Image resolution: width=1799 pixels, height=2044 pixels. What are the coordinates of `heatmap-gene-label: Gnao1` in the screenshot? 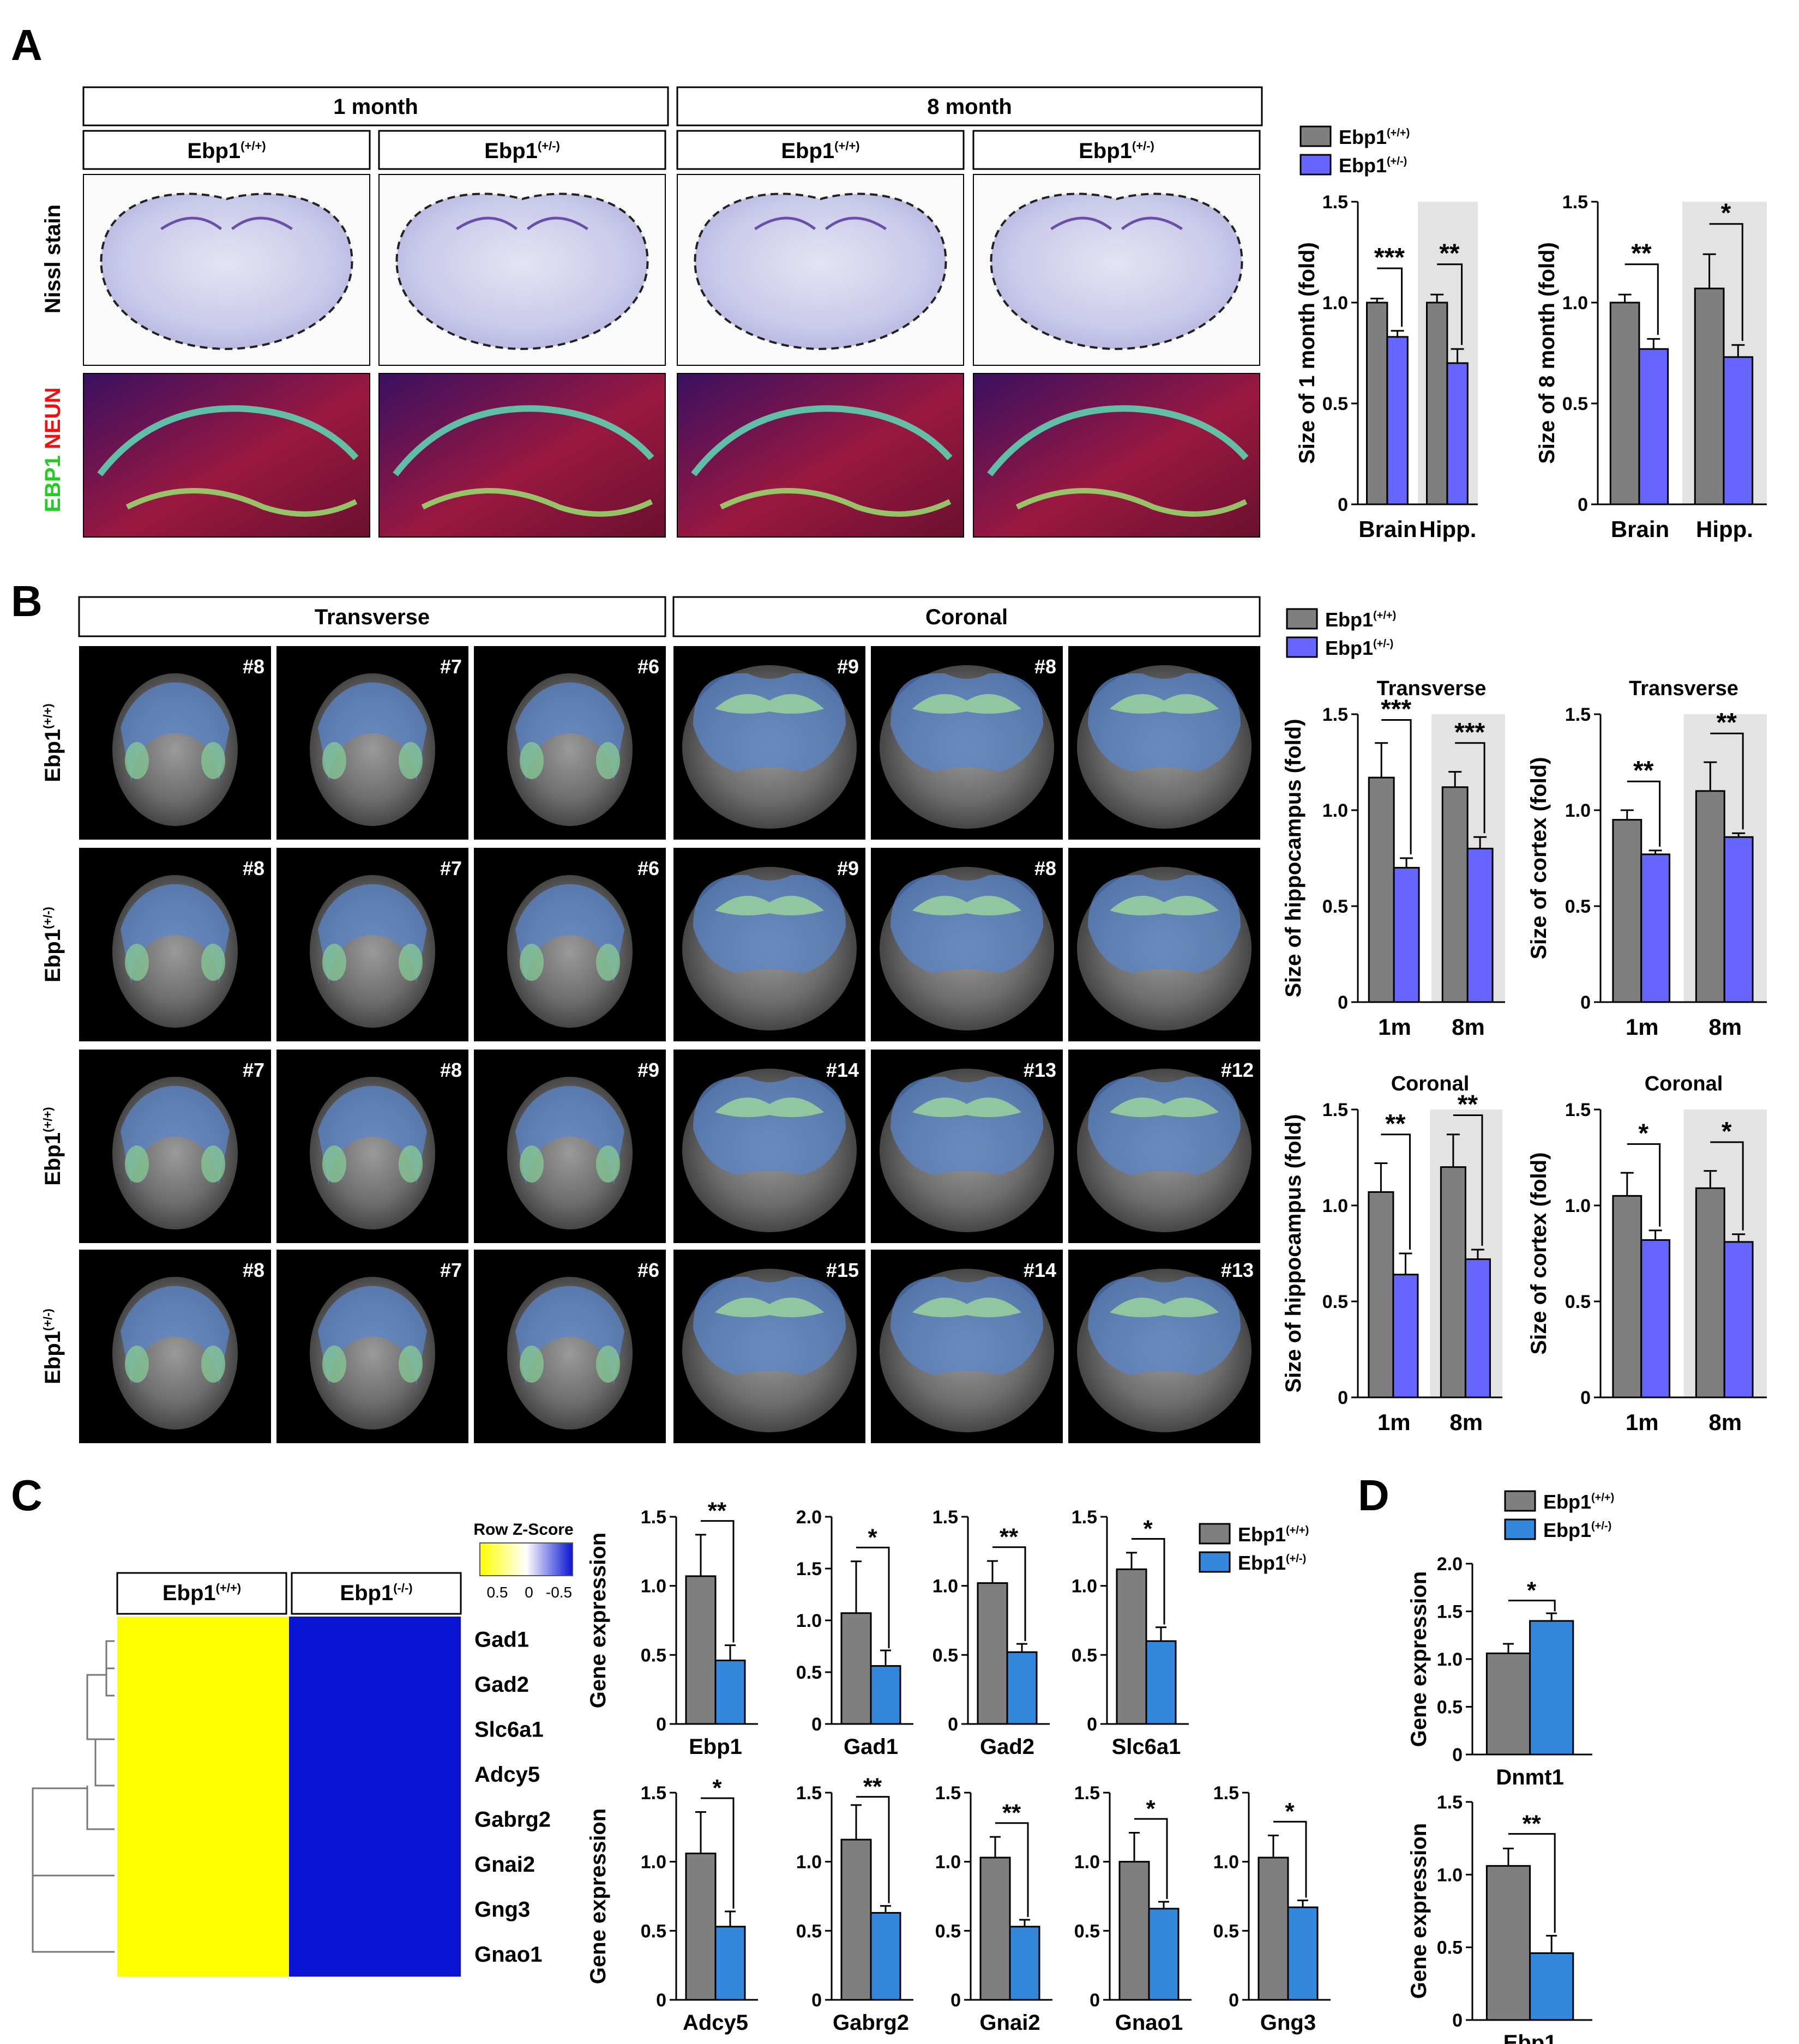 It's located at (508, 1955).